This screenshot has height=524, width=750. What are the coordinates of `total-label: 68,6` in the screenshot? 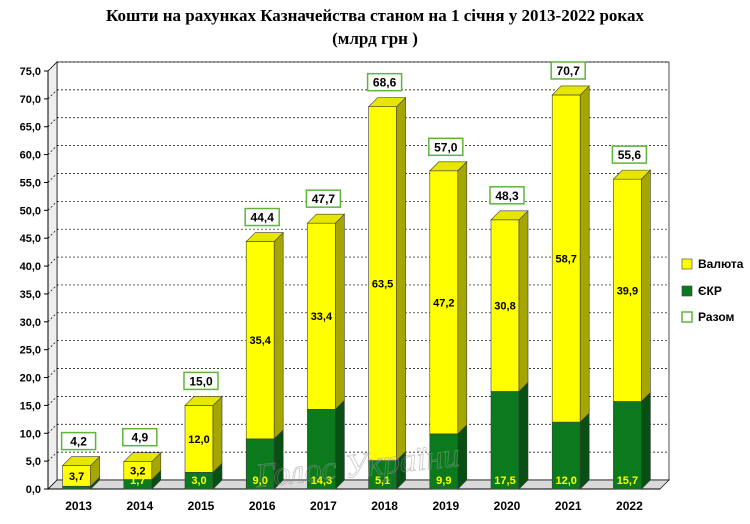 It's located at (385, 83).